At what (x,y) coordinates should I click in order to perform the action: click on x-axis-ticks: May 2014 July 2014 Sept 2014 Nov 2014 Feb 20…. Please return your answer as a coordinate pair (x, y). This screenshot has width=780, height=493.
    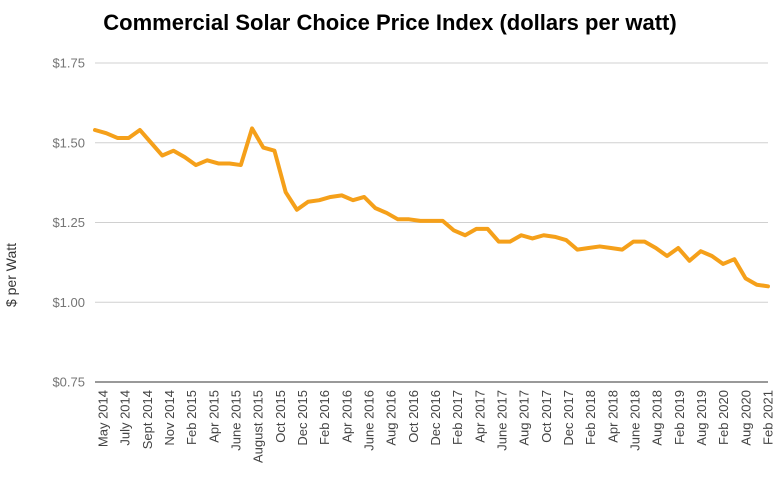
    Looking at the image, I should click on (436, 426).